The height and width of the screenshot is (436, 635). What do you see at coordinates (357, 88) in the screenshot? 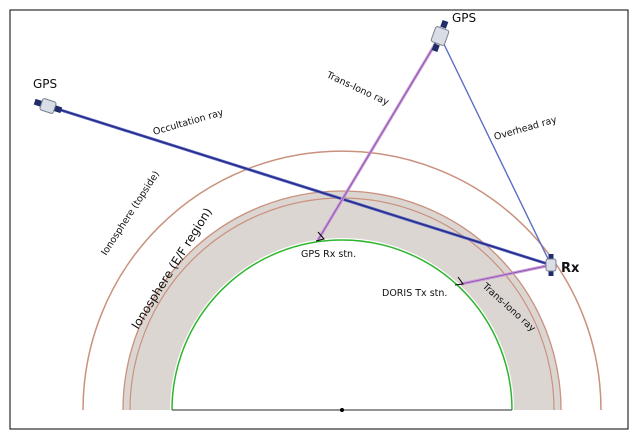
I see `trans-iono-ray-upper-label: Trans-Iono ray` at bounding box center [357, 88].